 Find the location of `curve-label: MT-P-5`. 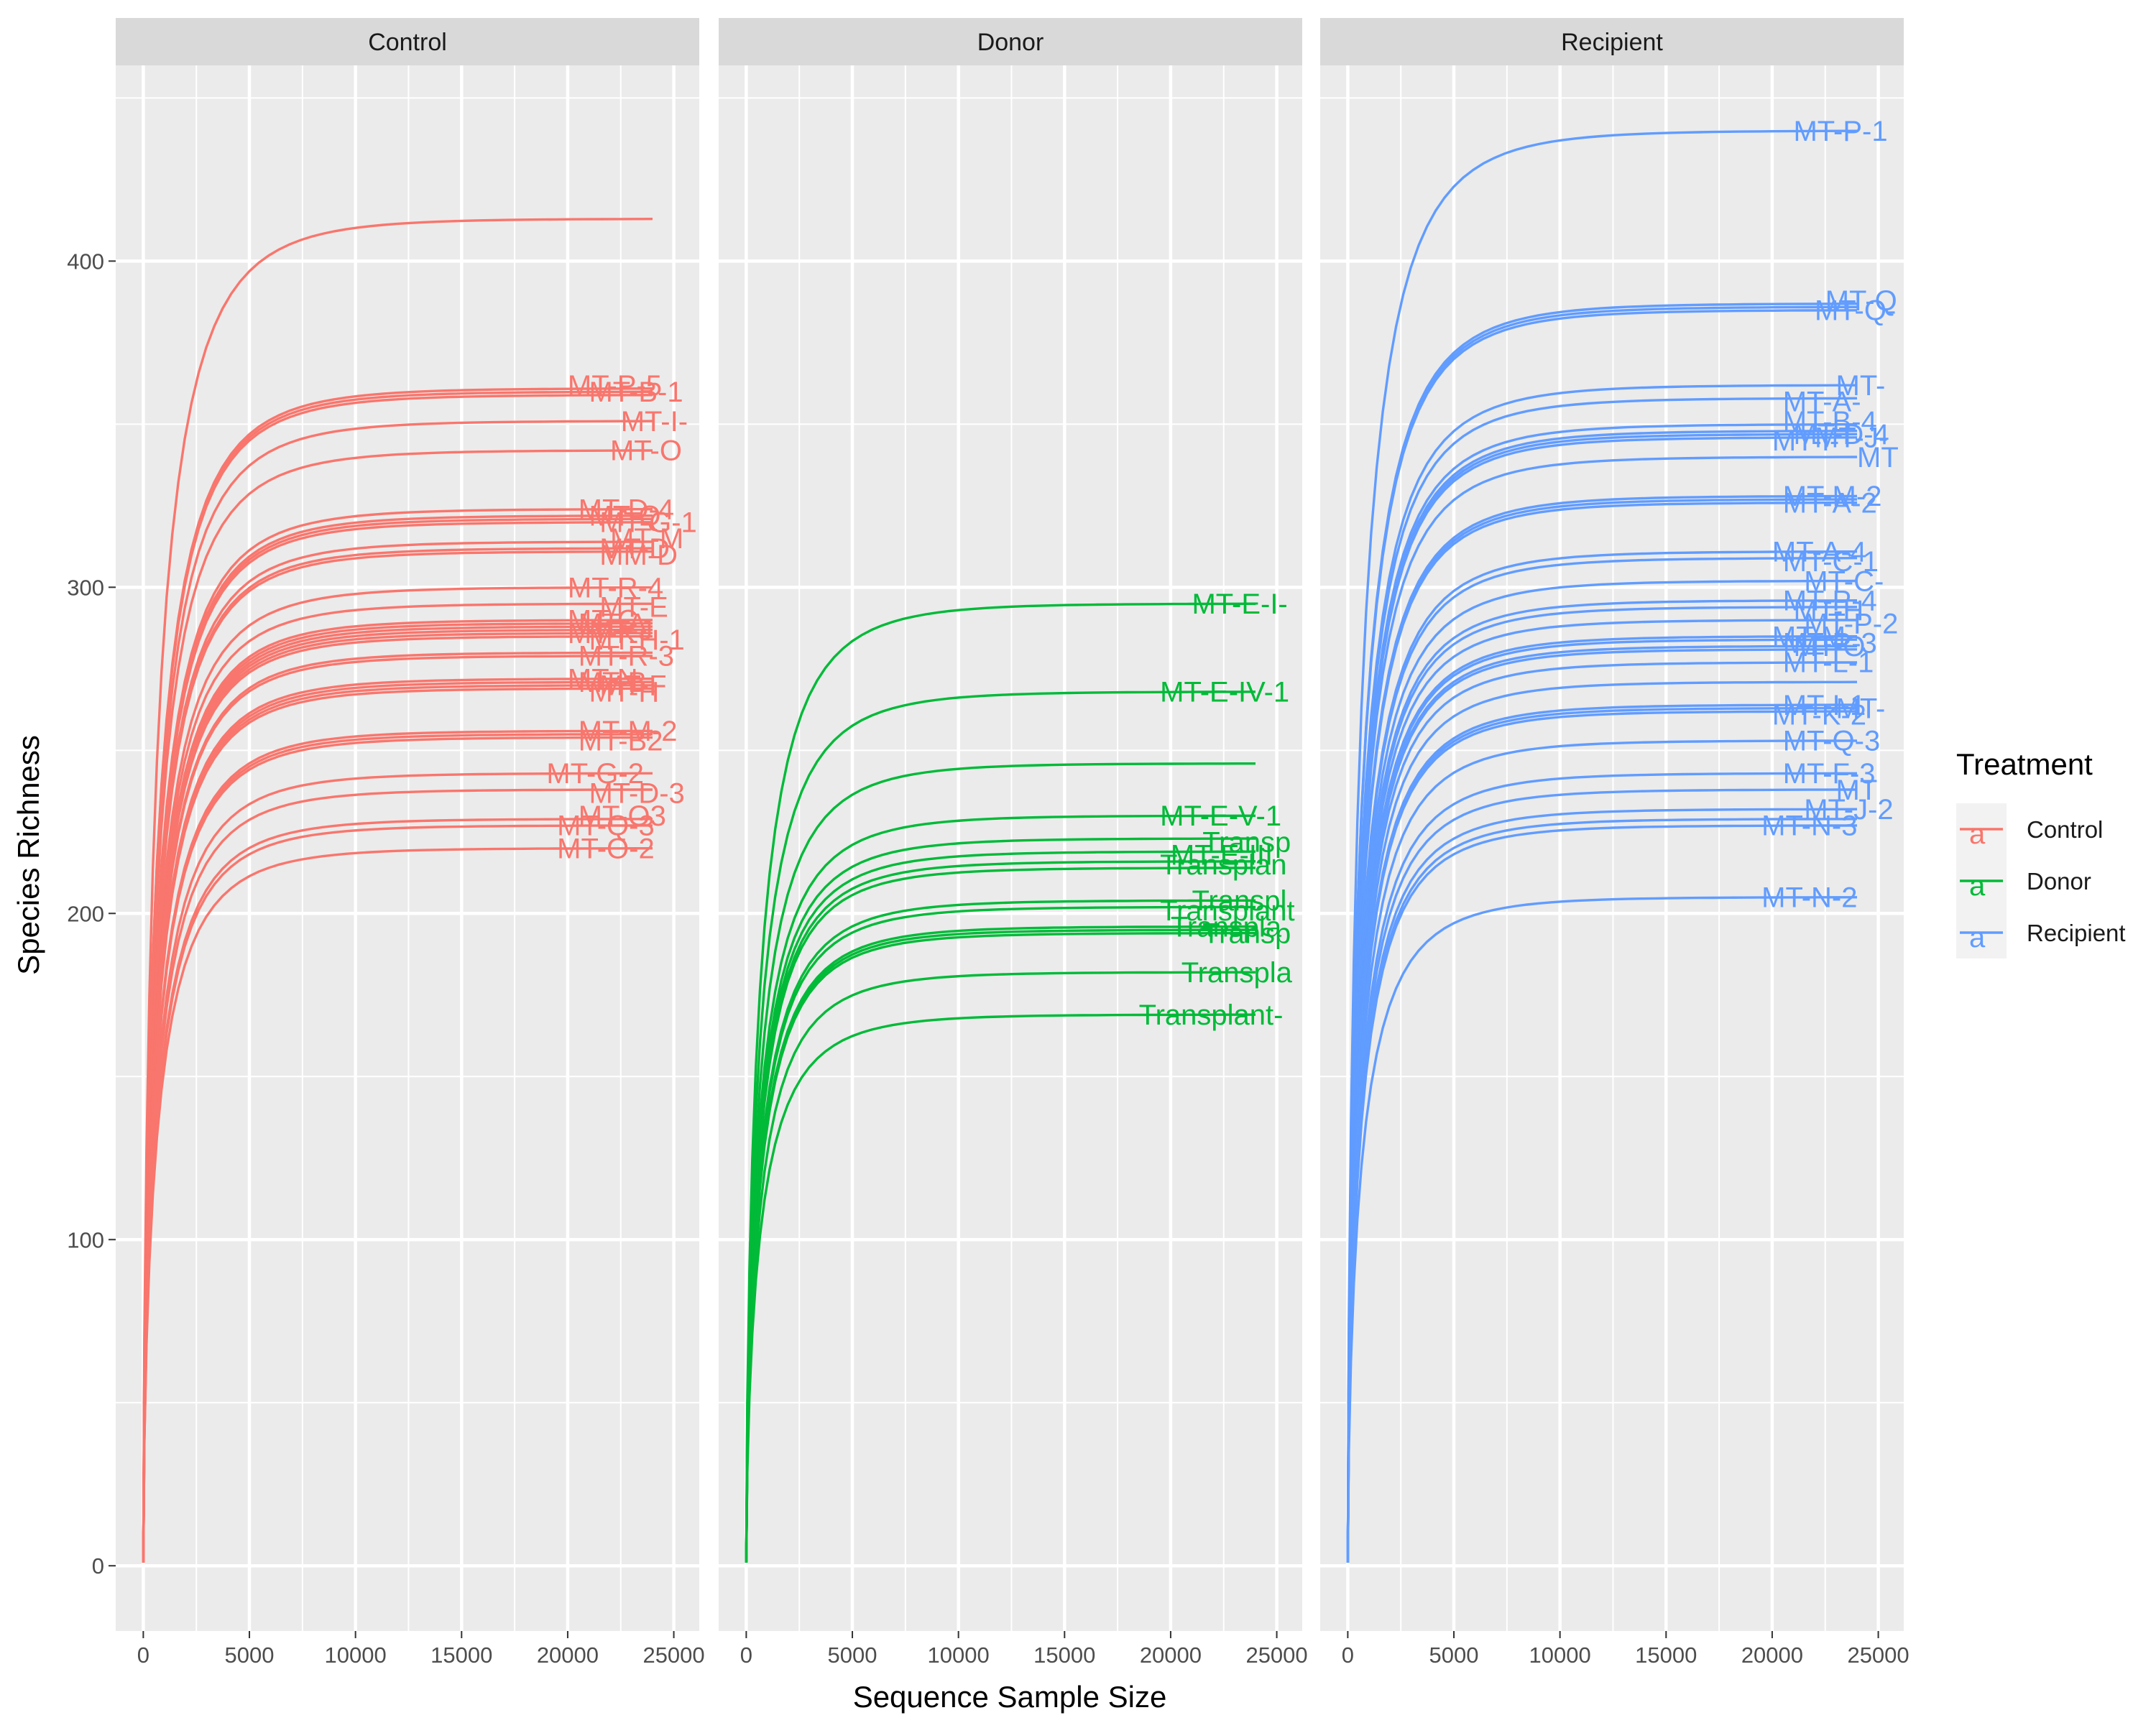

curve-label: MT-P-5 is located at coordinates (615, 386).